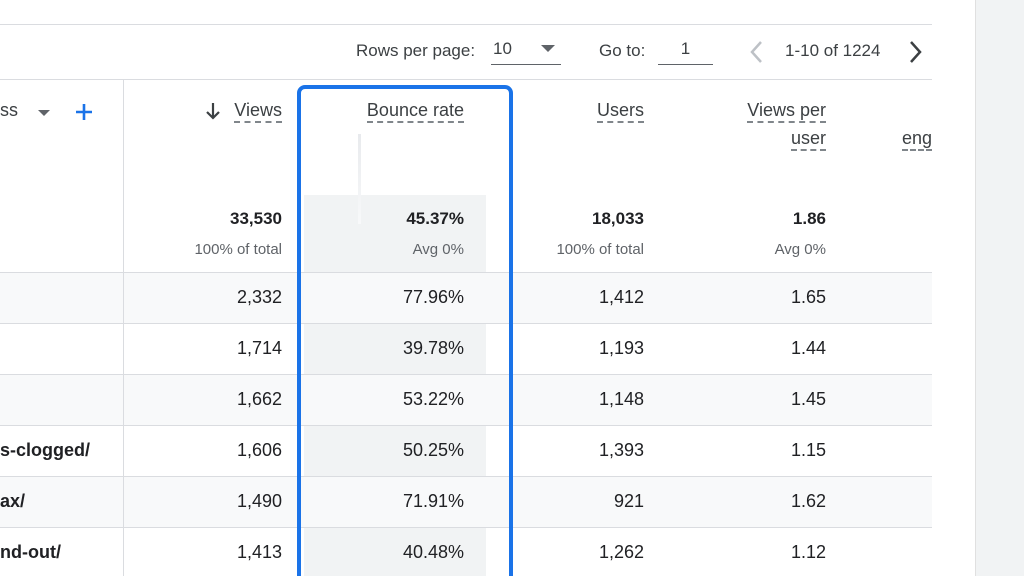 The width and height of the screenshot is (1024, 576). What do you see at coordinates (466, 551) in the screenshot?
I see `table-row: nd-out/ 1,413 40.48% 1,262 1.12` at bounding box center [466, 551].